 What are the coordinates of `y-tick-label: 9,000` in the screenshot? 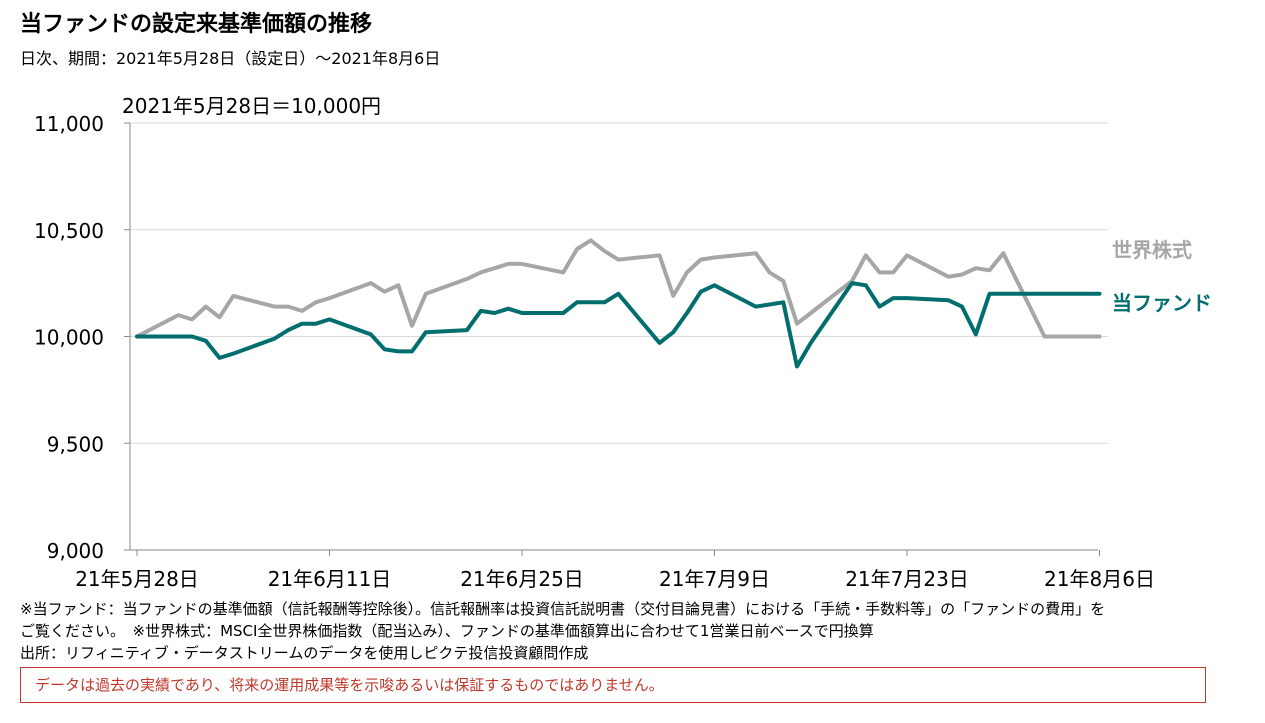 It's located at (75, 551).